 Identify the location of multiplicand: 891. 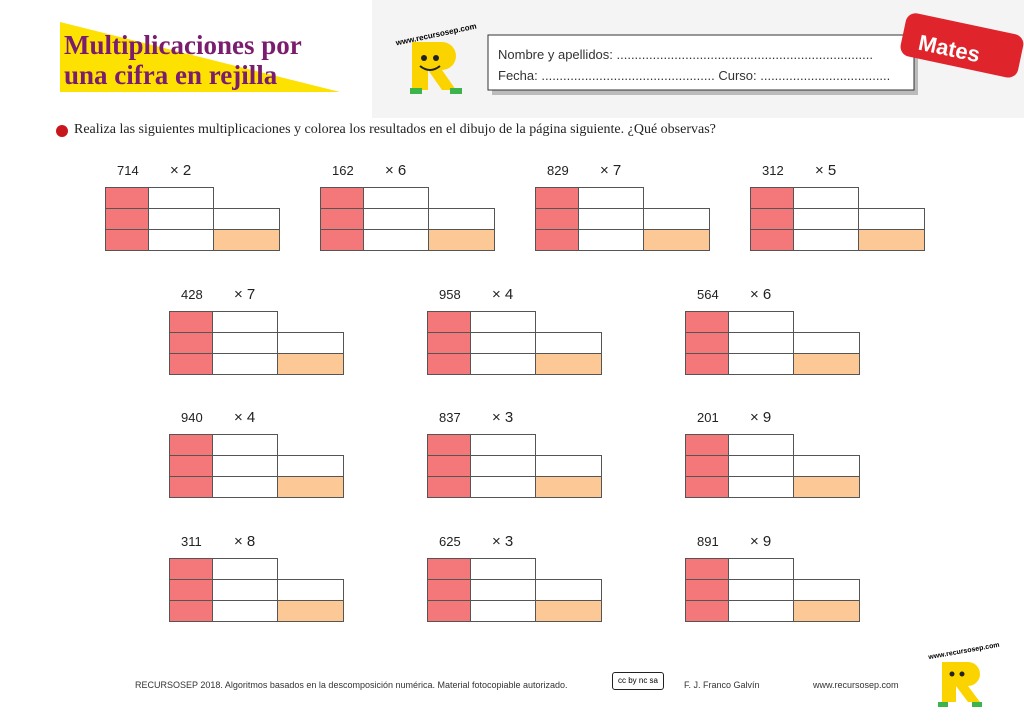
(708, 541).